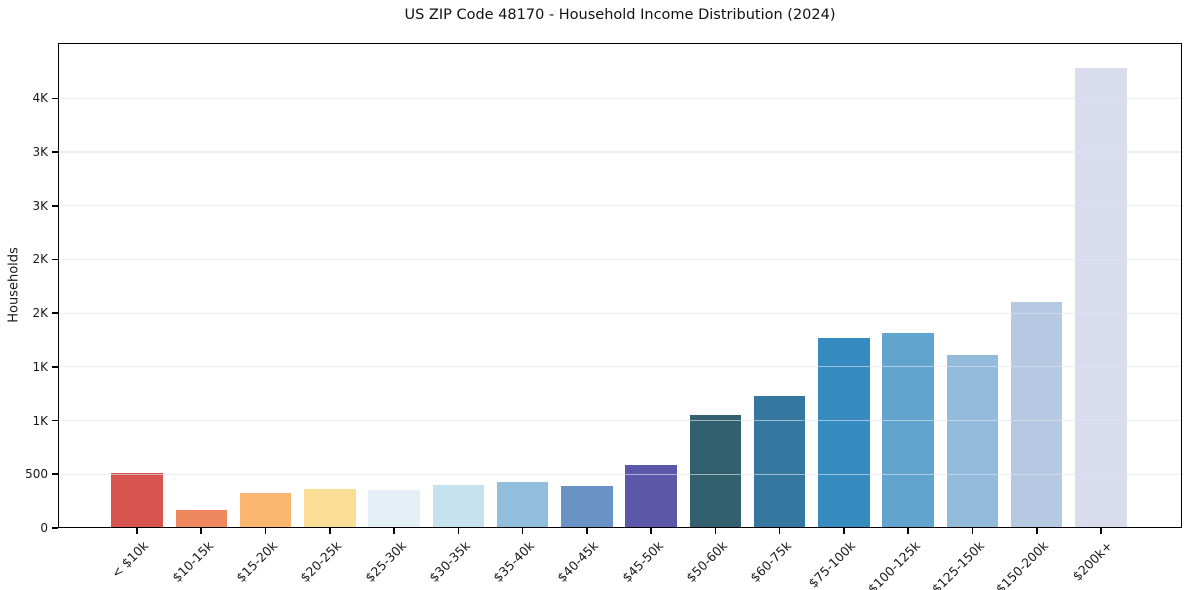  Describe the element at coordinates (265, 510) in the screenshot. I see `bar-$15-20k` at that location.